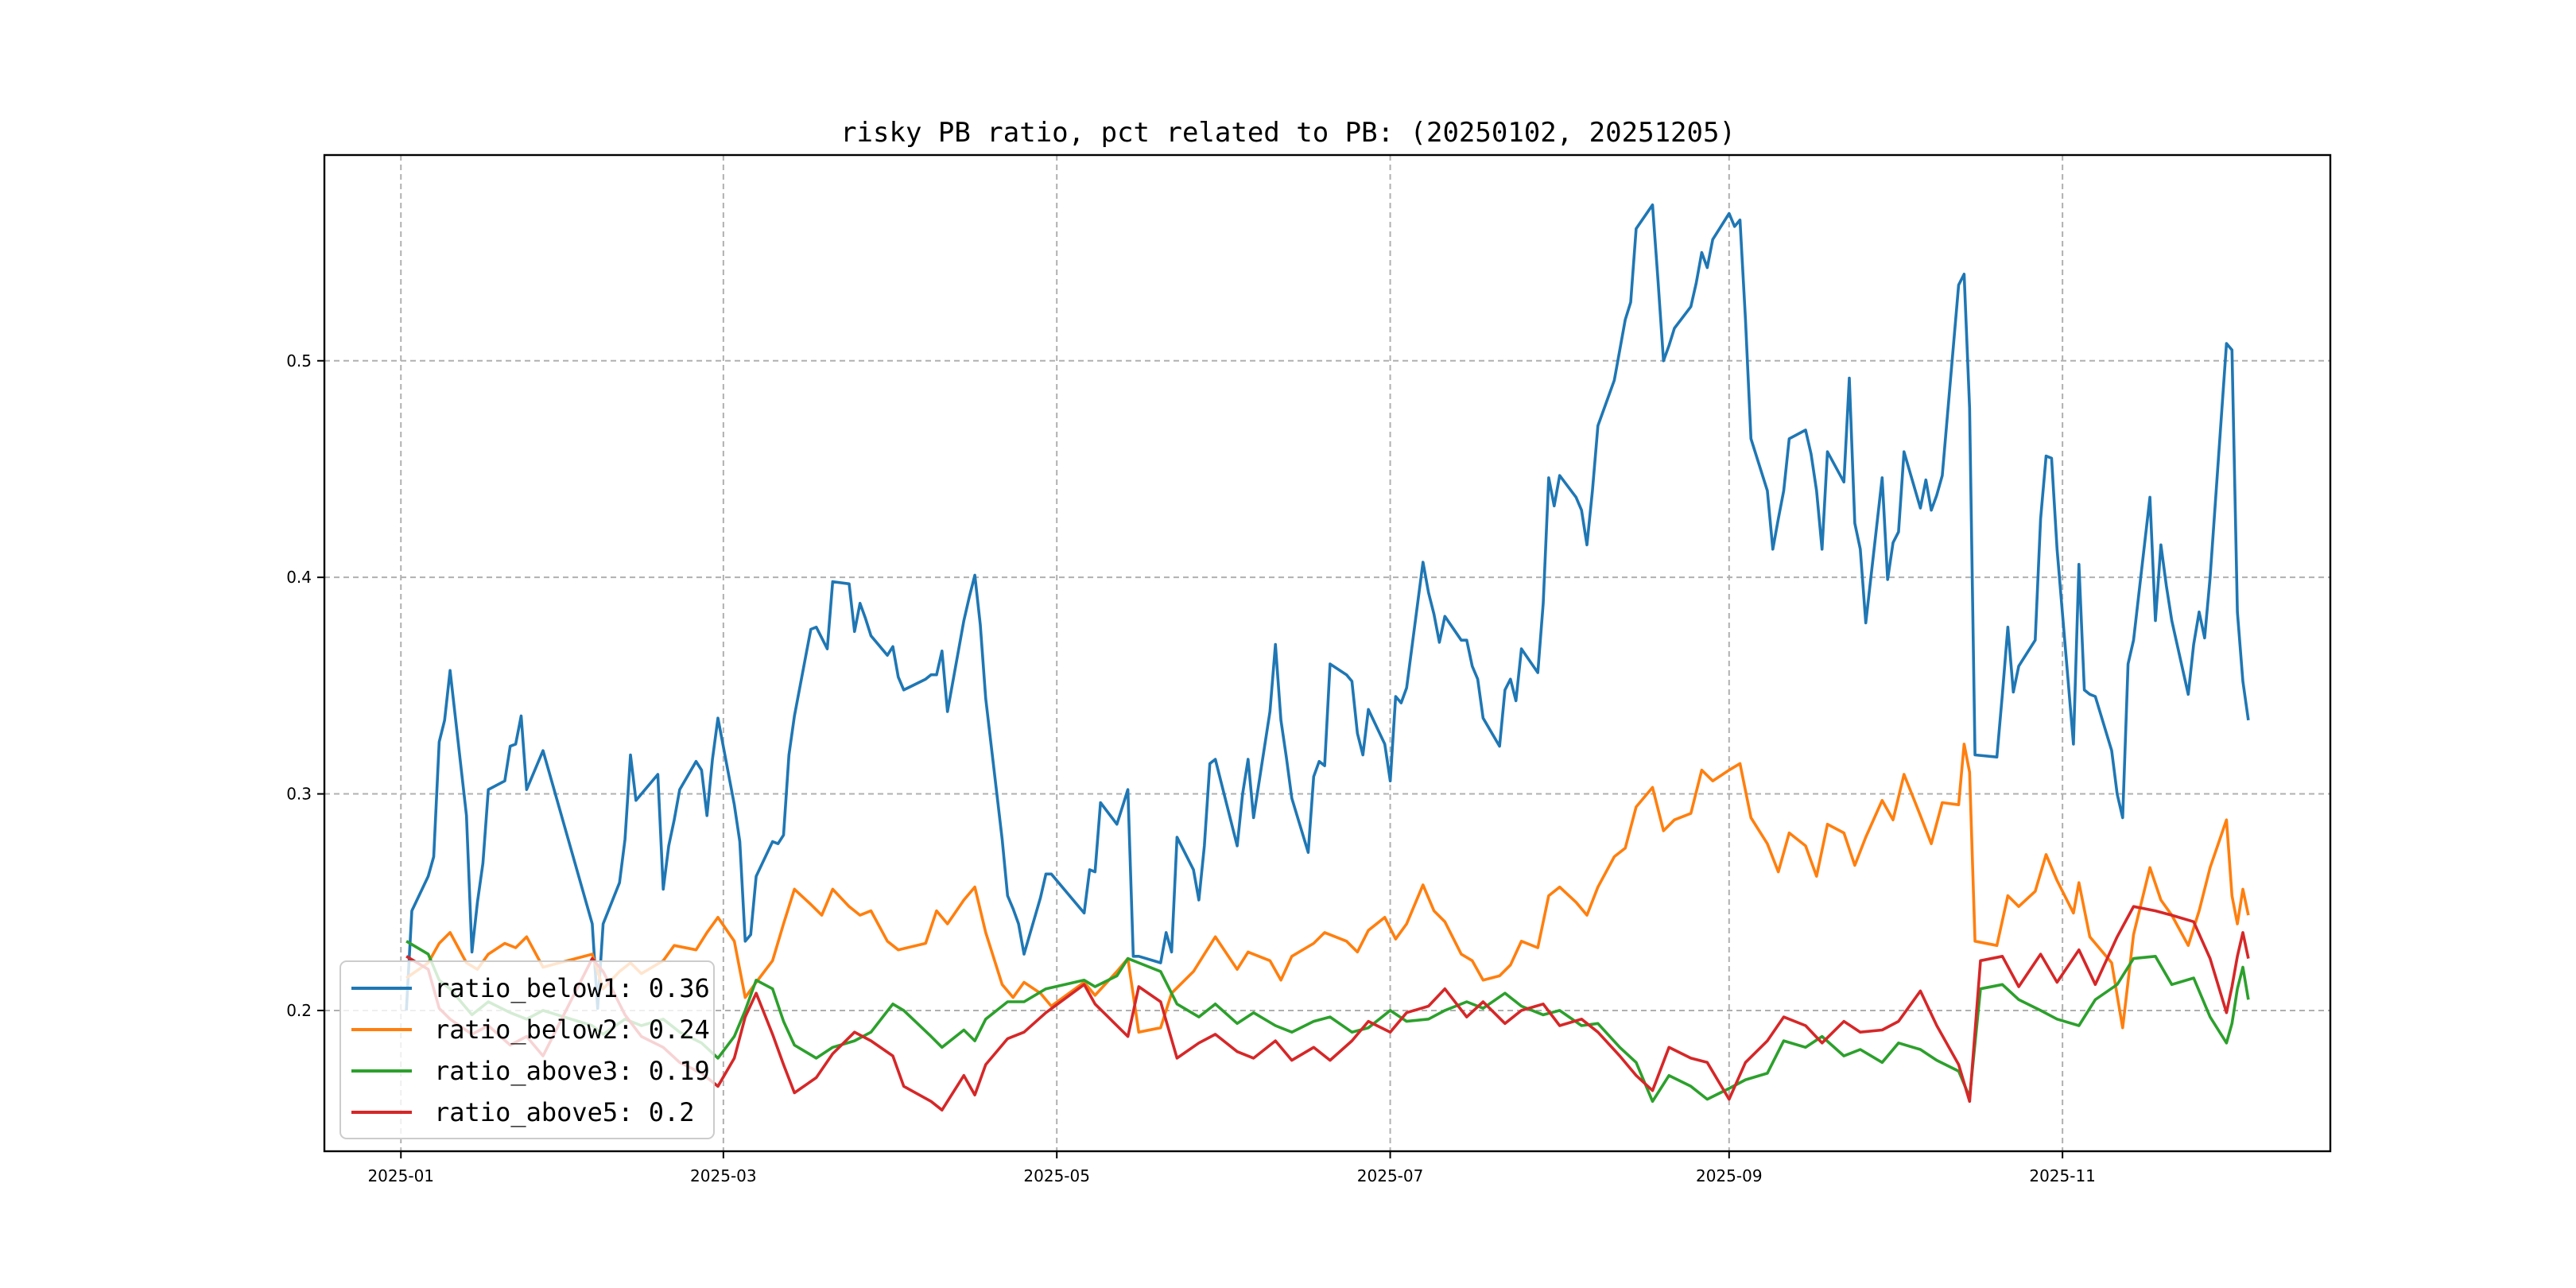 The width and height of the screenshot is (2576, 1288). What do you see at coordinates (572, 1029) in the screenshot?
I see `legend-label: ratio_below2: 0.24` at bounding box center [572, 1029].